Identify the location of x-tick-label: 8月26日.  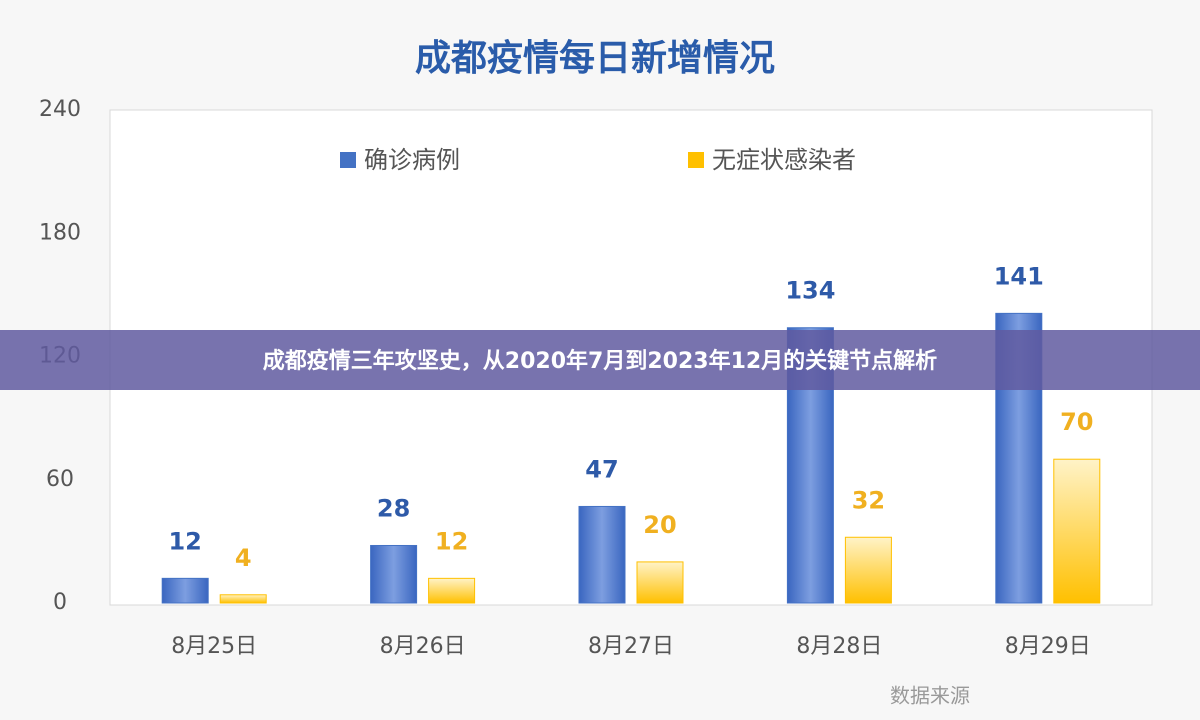
(423, 646).